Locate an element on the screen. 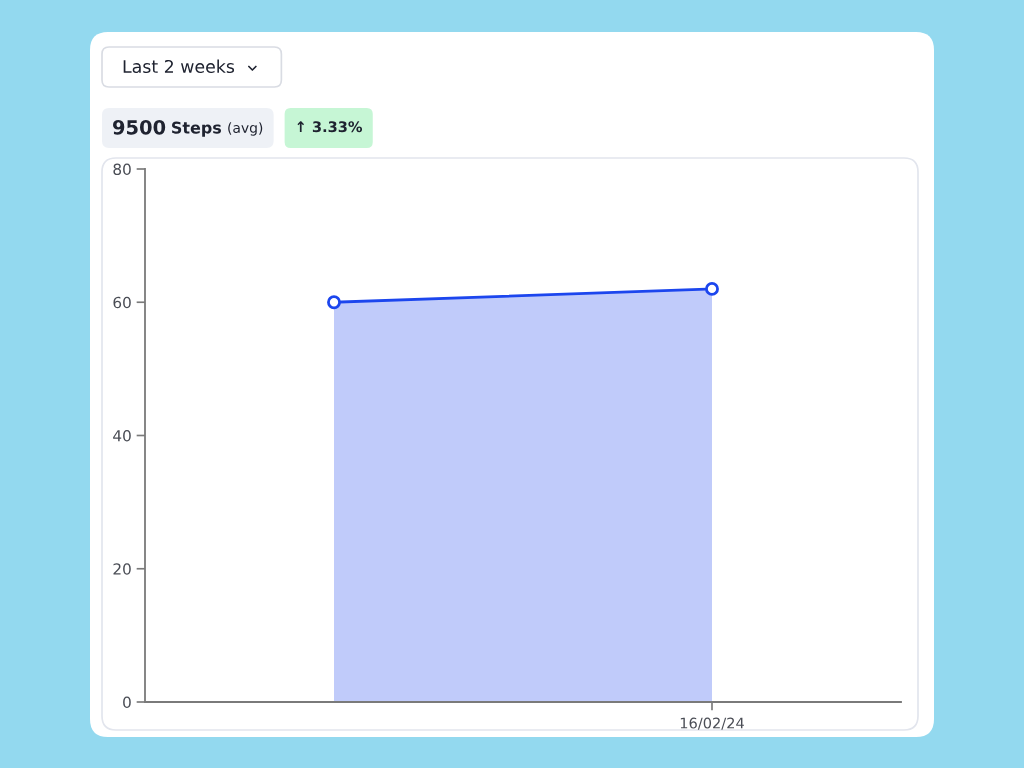 Image resolution: width=1024 pixels, height=768 pixels. y-tick-label: 40 is located at coordinates (122, 435).